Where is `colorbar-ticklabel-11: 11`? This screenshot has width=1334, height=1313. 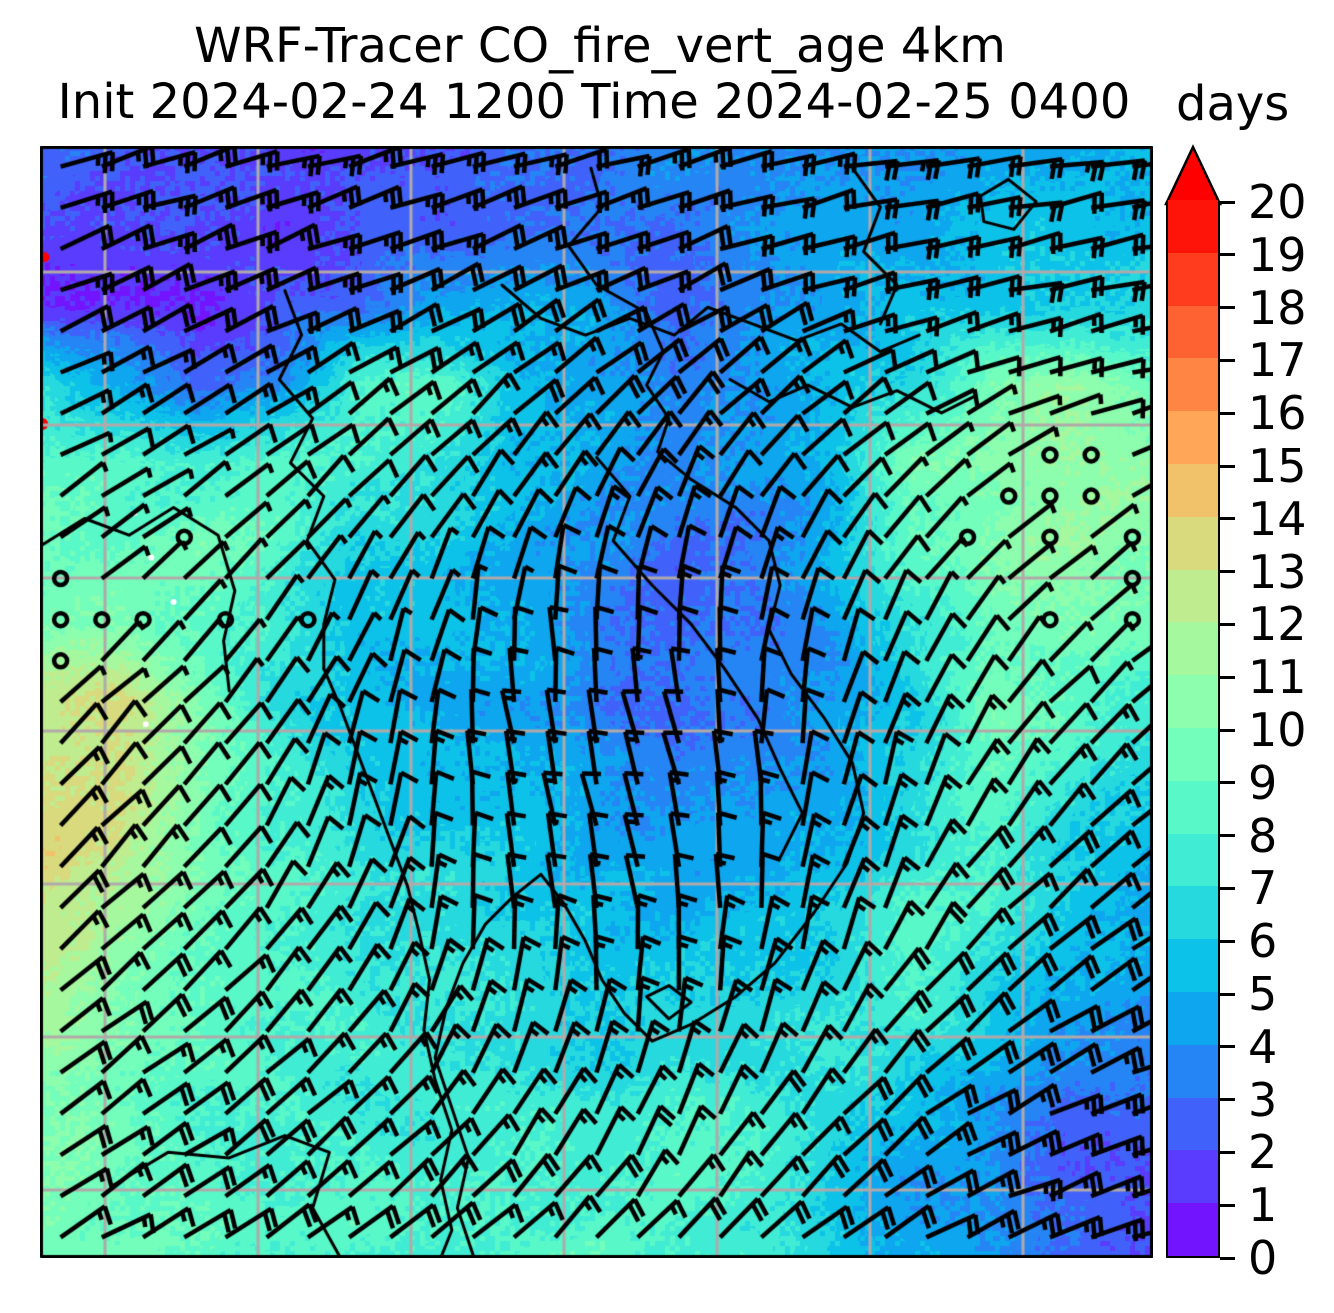 colorbar-ticklabel-11: 11 is located at coordinates (1277, 677).